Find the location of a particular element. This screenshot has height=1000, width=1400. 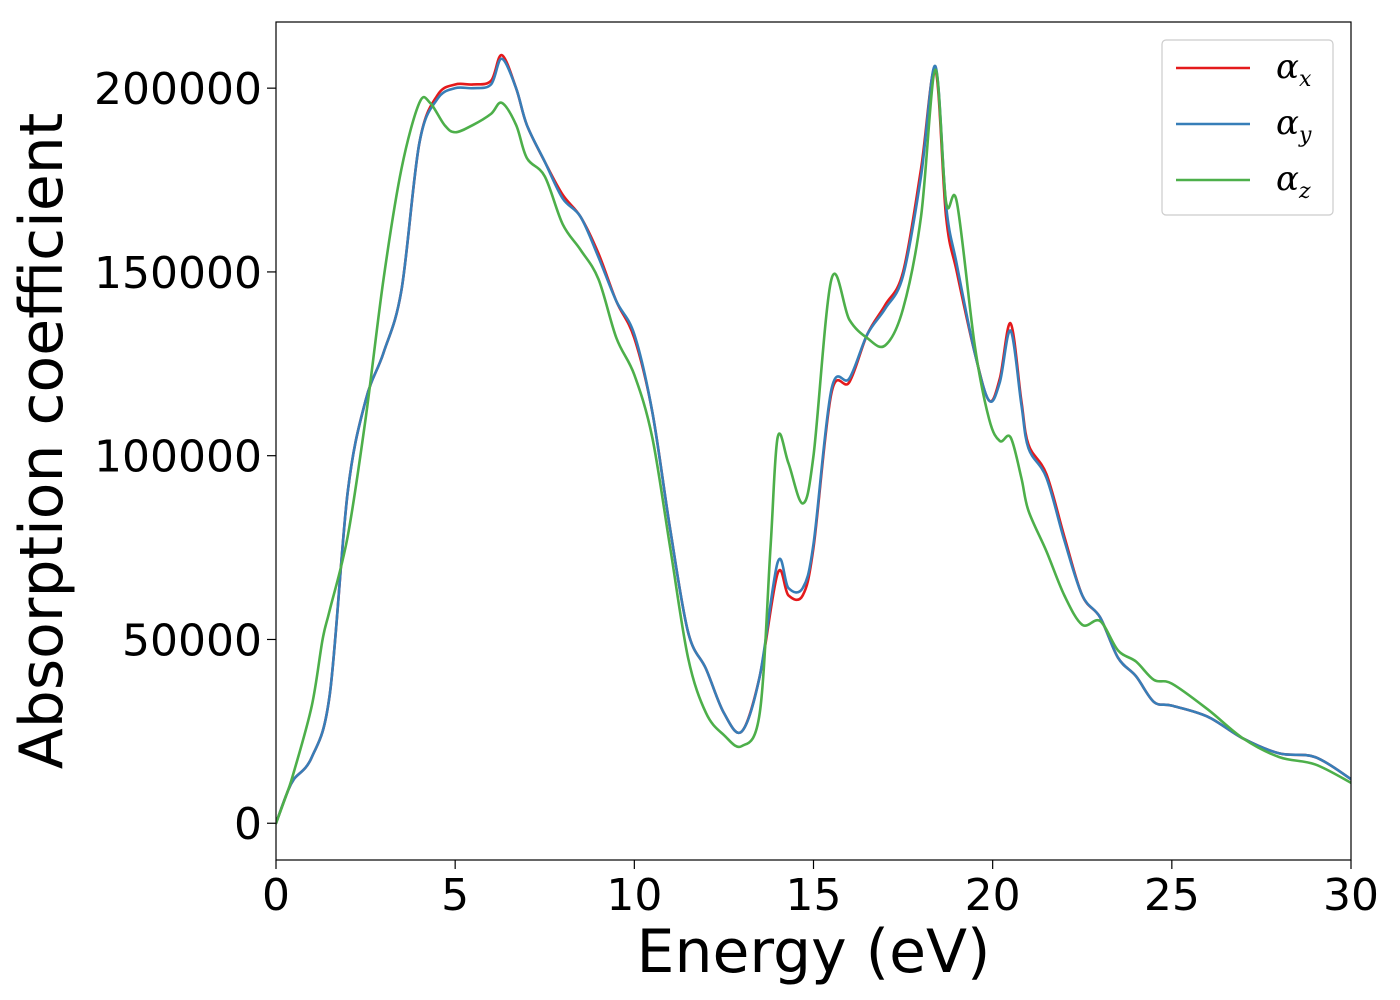

x-tick-label: 25 is located at coordinates (1172, 895).